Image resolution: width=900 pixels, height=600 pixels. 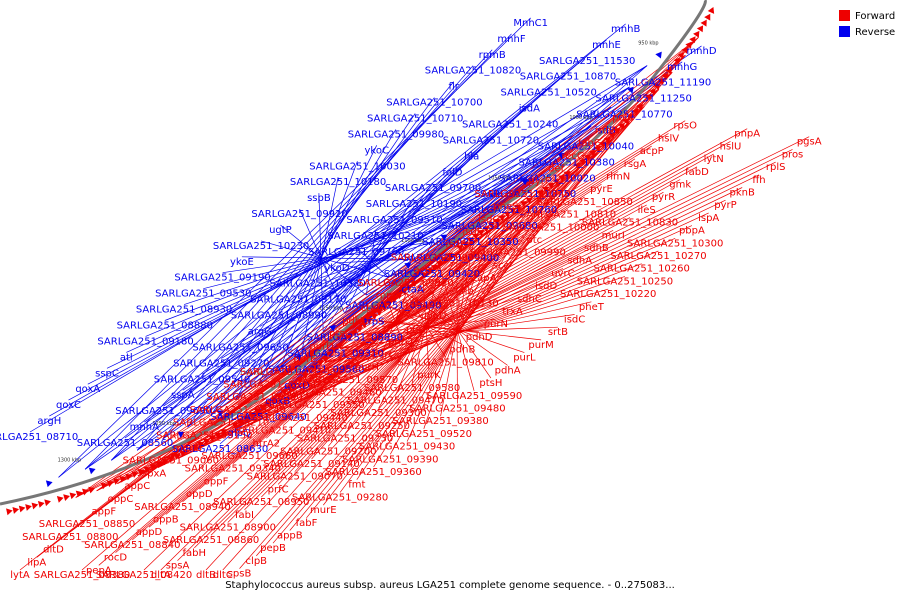 What do you see at coordinates (20, 575) in the screenshot?
I see `forward-gene-label: lytA` at bounding box center [20, 575].